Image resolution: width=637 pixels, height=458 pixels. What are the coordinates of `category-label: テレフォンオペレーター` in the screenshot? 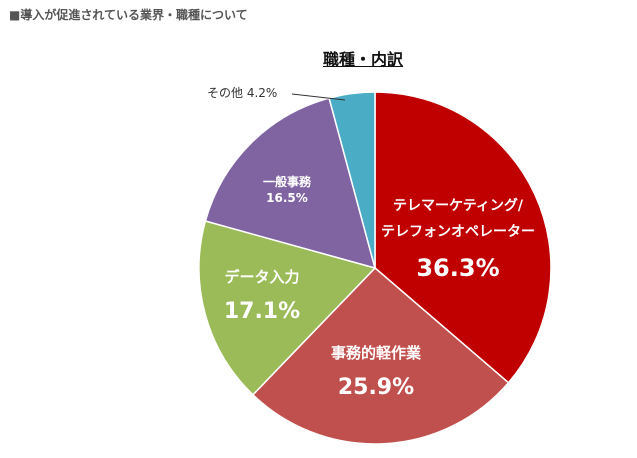 It's located at (458, 232).